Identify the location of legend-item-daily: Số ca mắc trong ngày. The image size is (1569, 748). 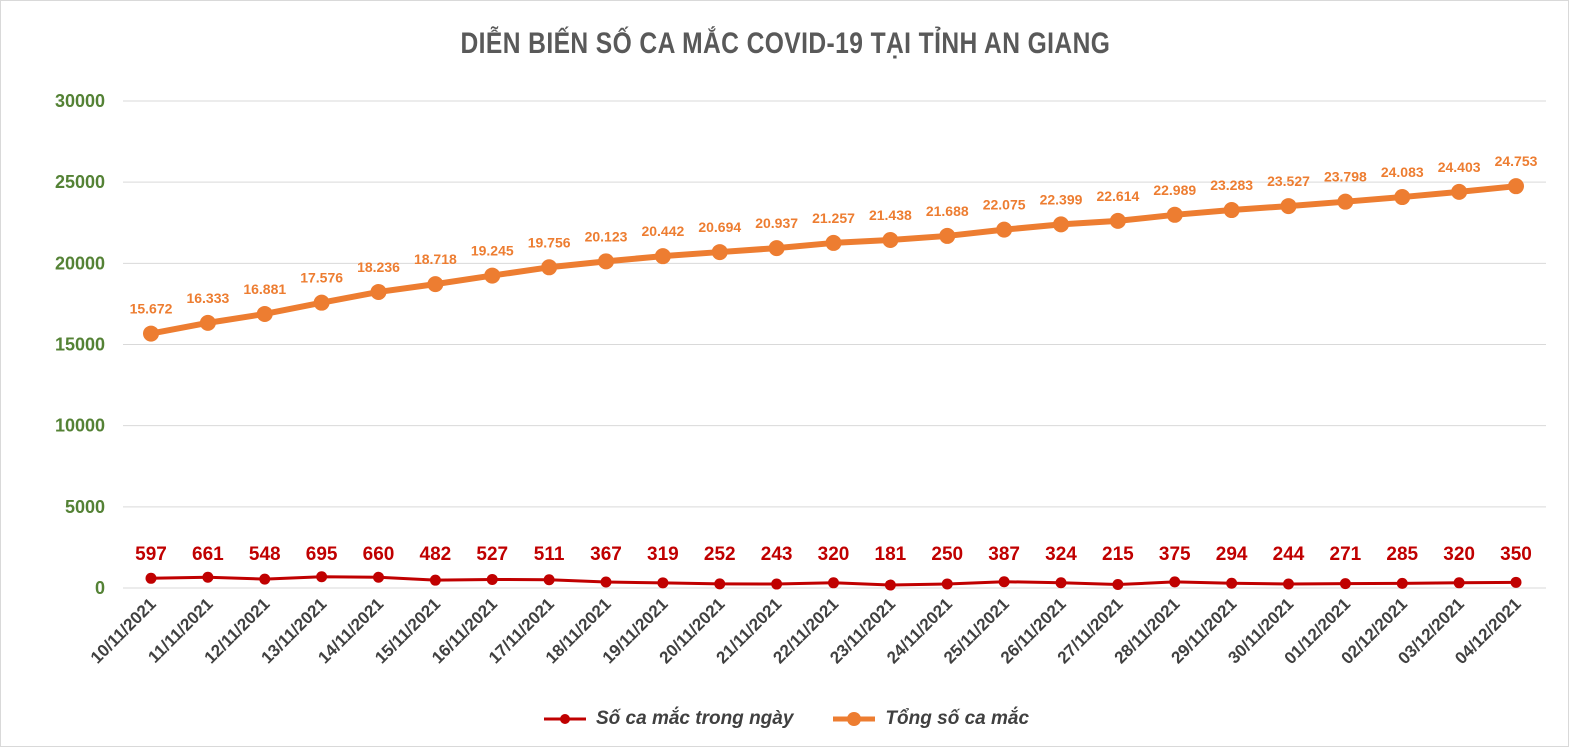
(667, 719).